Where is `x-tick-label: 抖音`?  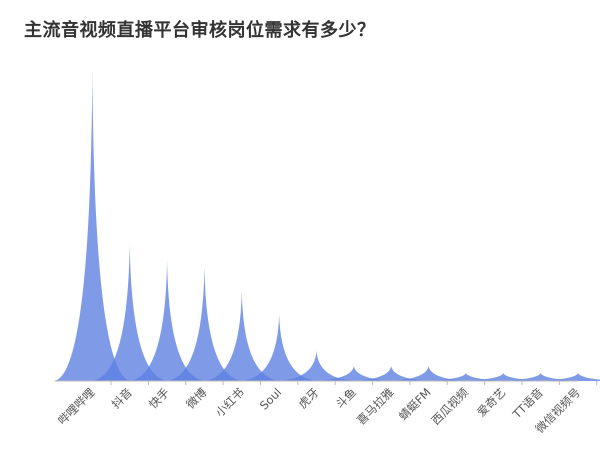 x-tick-label: 抖音 is located at coordinates (122, 398).